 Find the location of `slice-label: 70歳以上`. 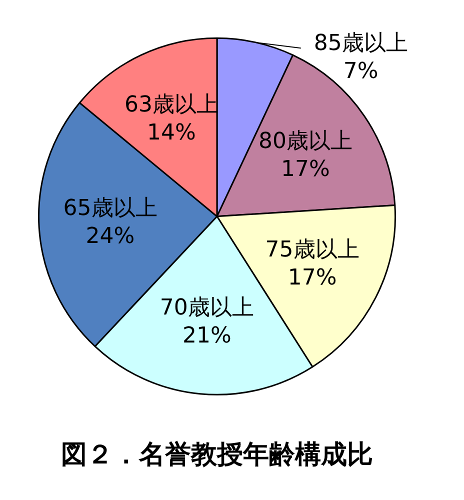

slice-label: 70歳以上 is located at coordinates (207, 308).